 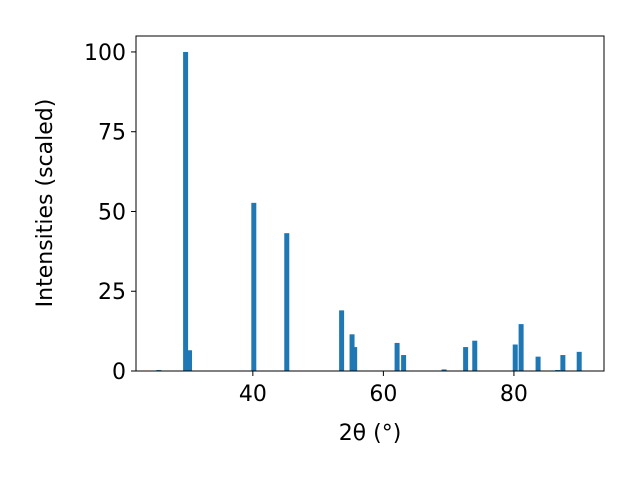 I want to click on x-tick-label: 60, so click(x=383, y=394).